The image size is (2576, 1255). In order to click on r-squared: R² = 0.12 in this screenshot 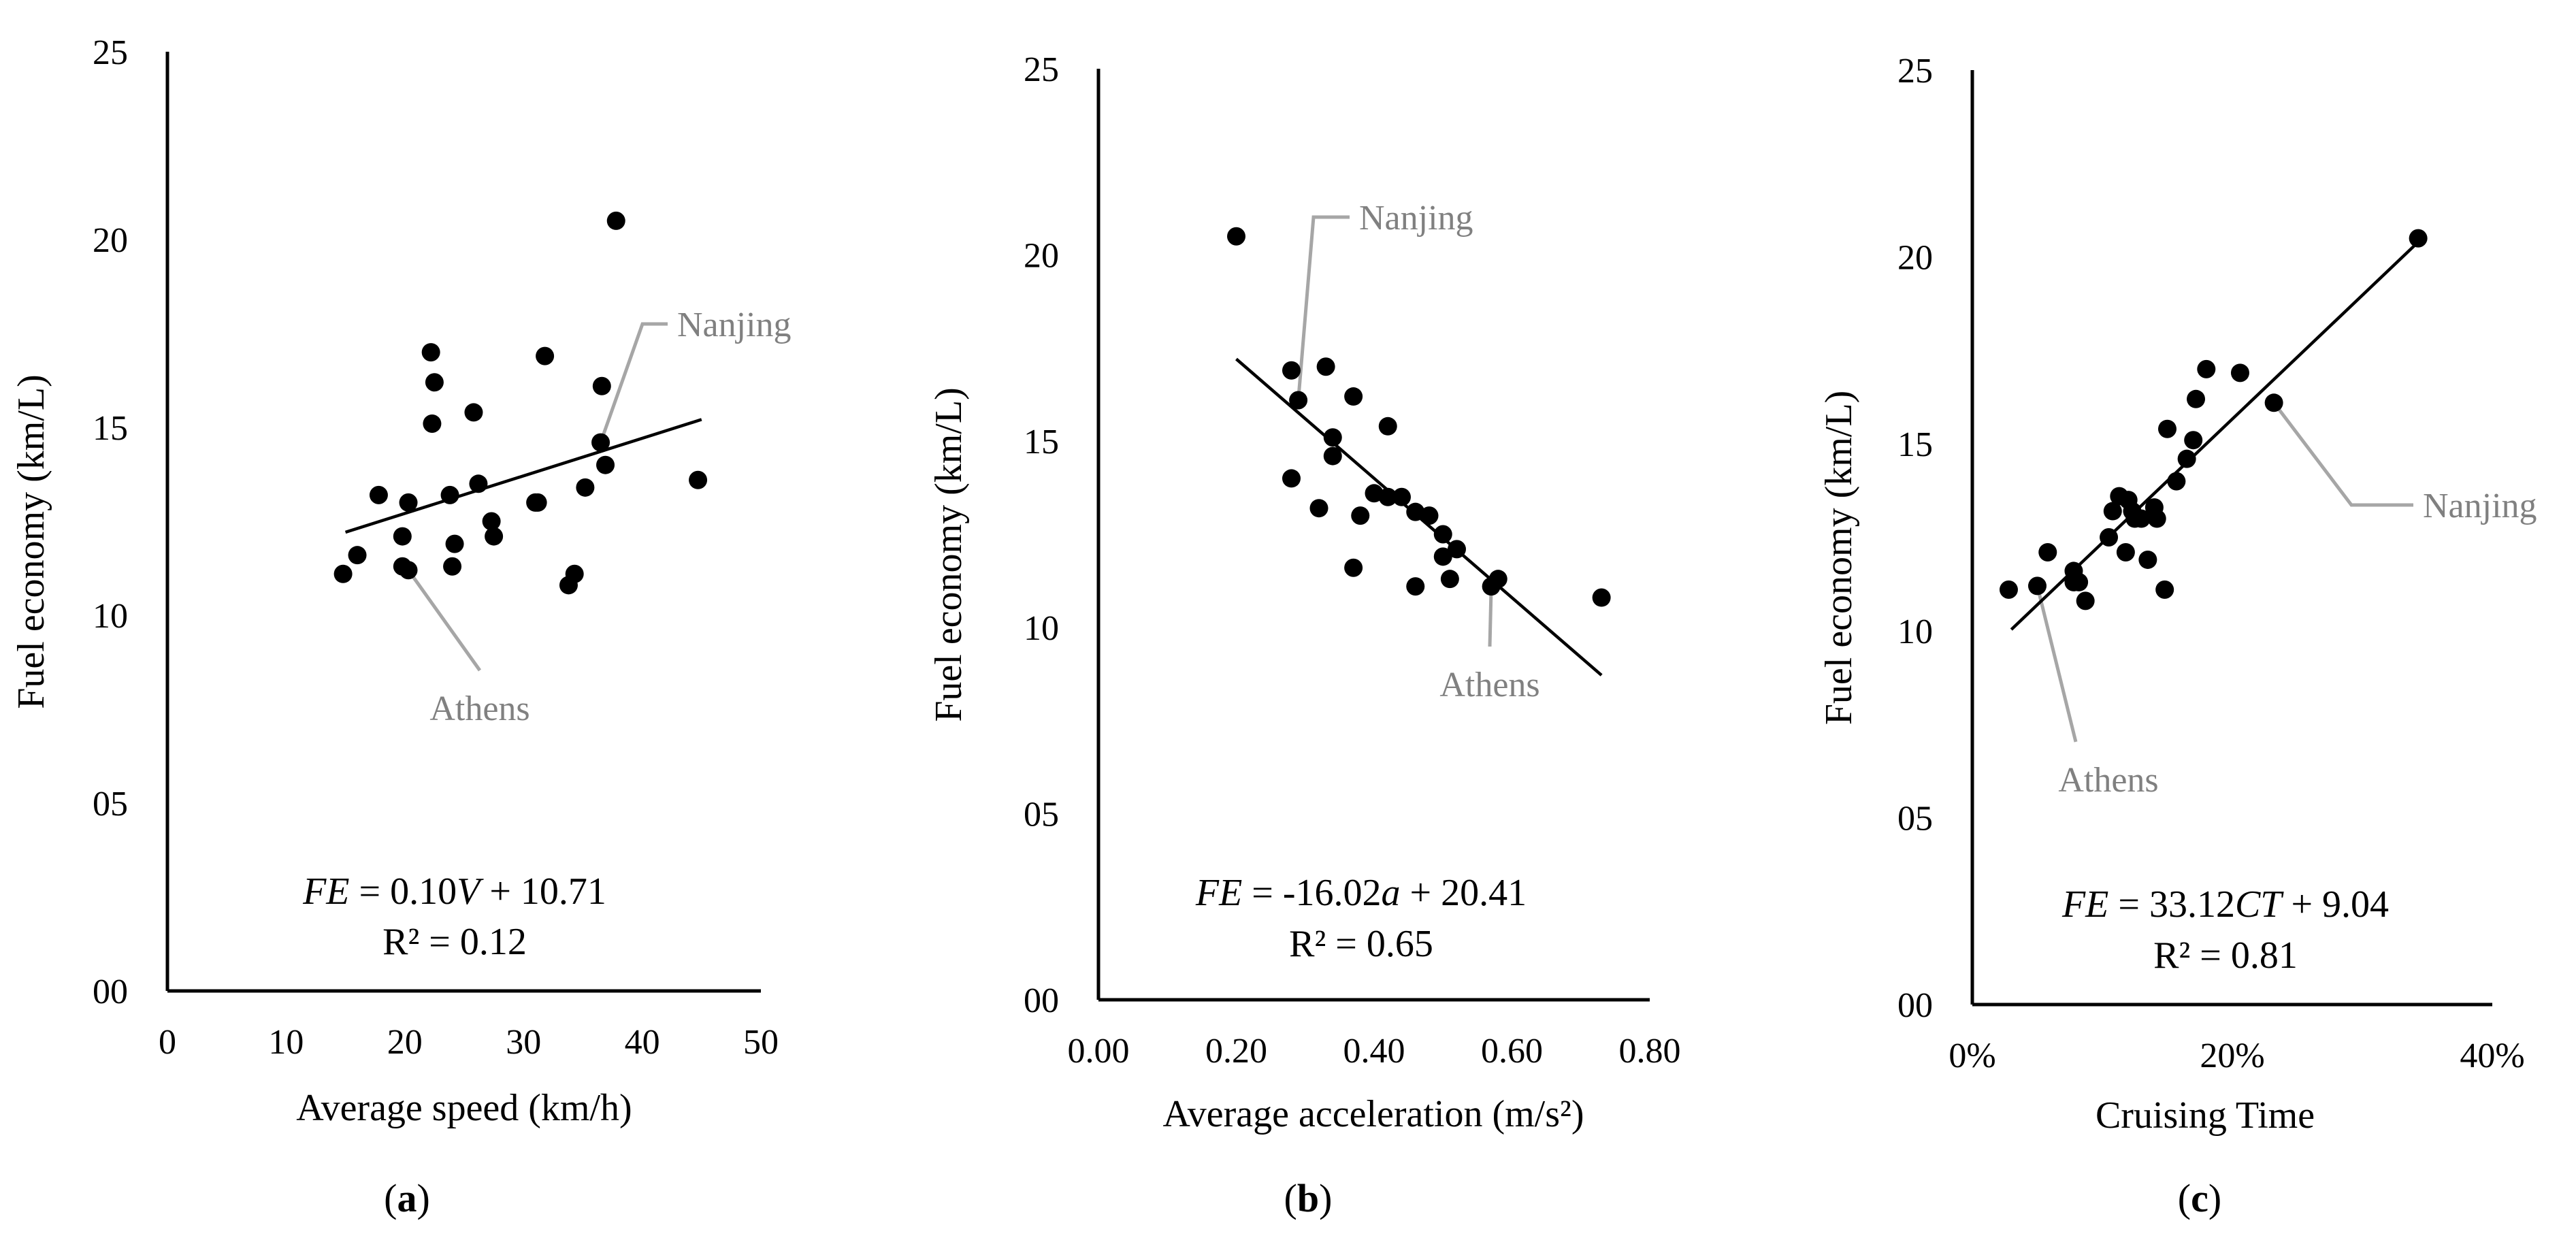, I will do `click(454, 942)`.